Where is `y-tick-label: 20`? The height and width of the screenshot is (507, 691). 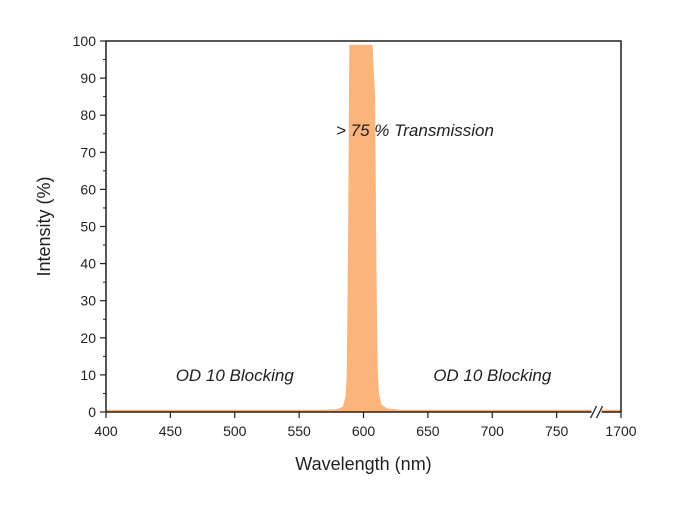
y-tick-label: 20 is located at coordinates (88, 338).